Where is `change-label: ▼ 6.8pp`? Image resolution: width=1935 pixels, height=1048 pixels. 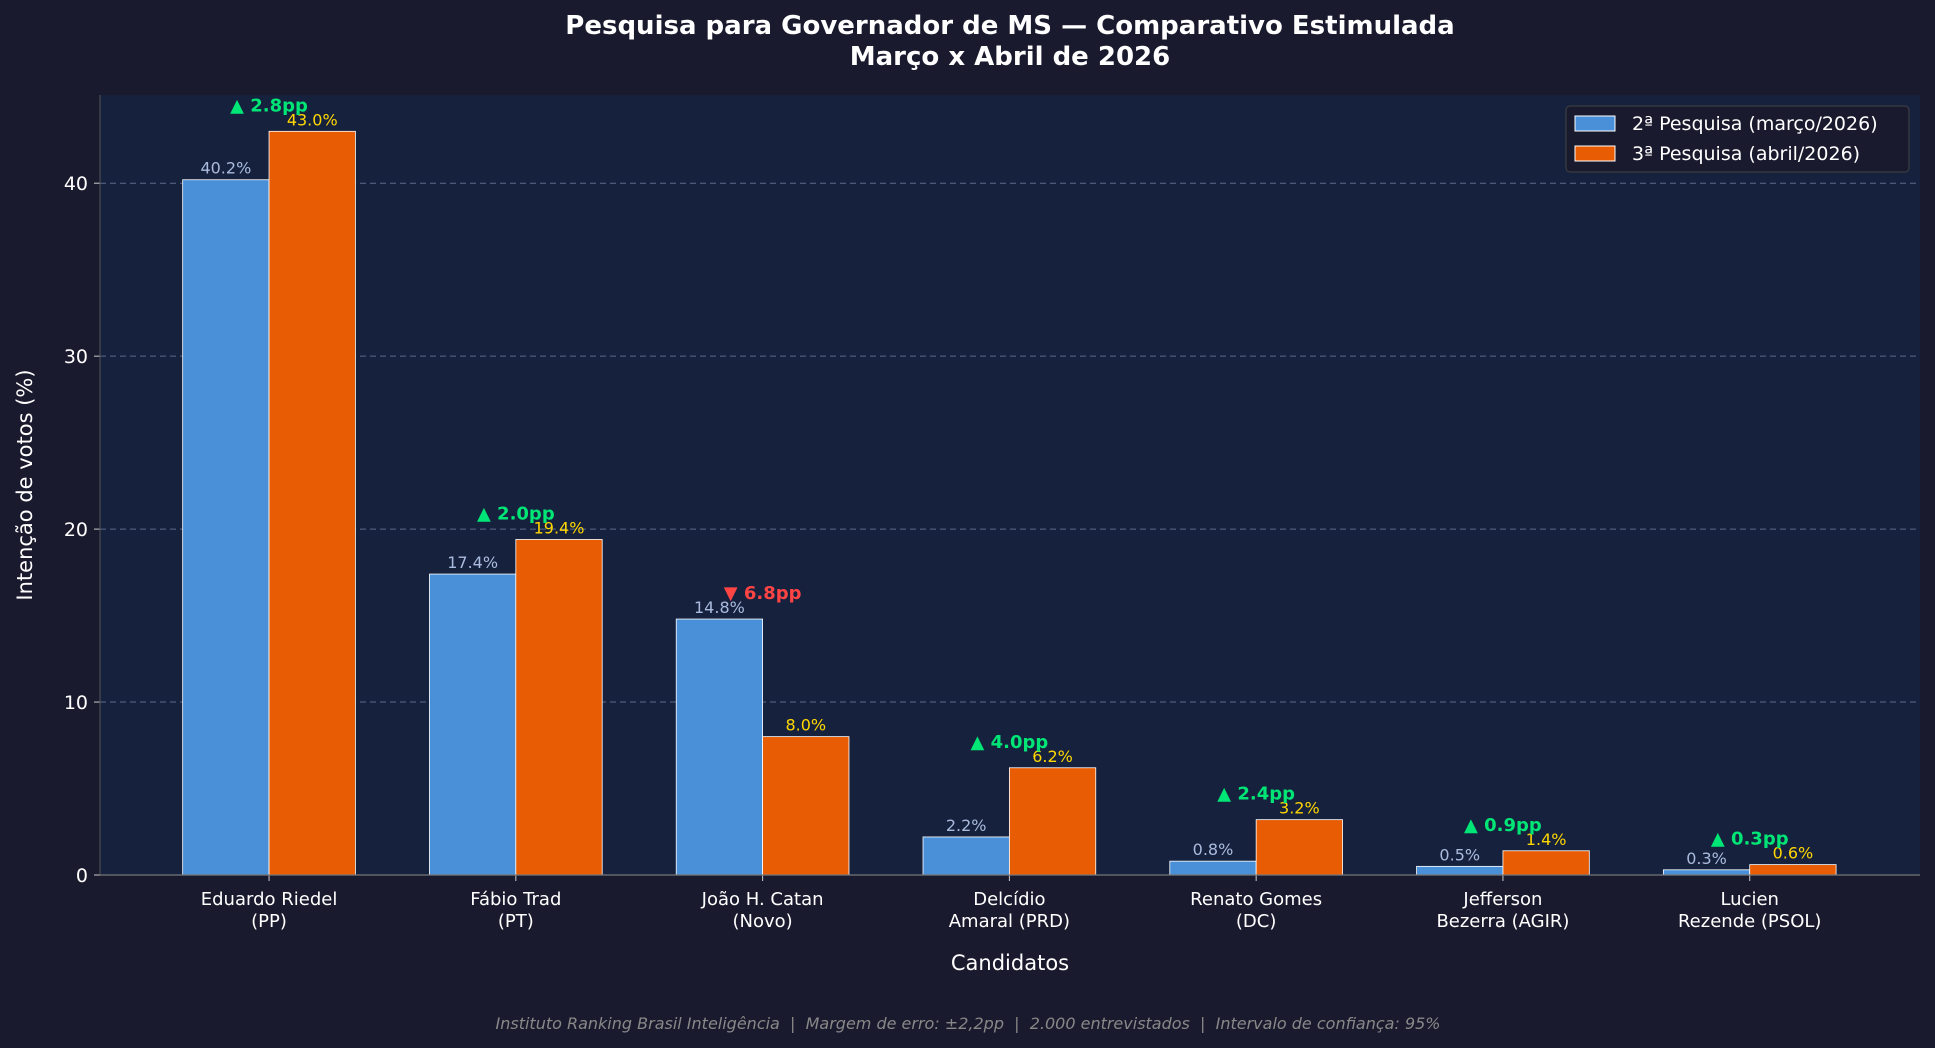 change-label: ▼ 6.8pp is located at coordinates (763, 593).